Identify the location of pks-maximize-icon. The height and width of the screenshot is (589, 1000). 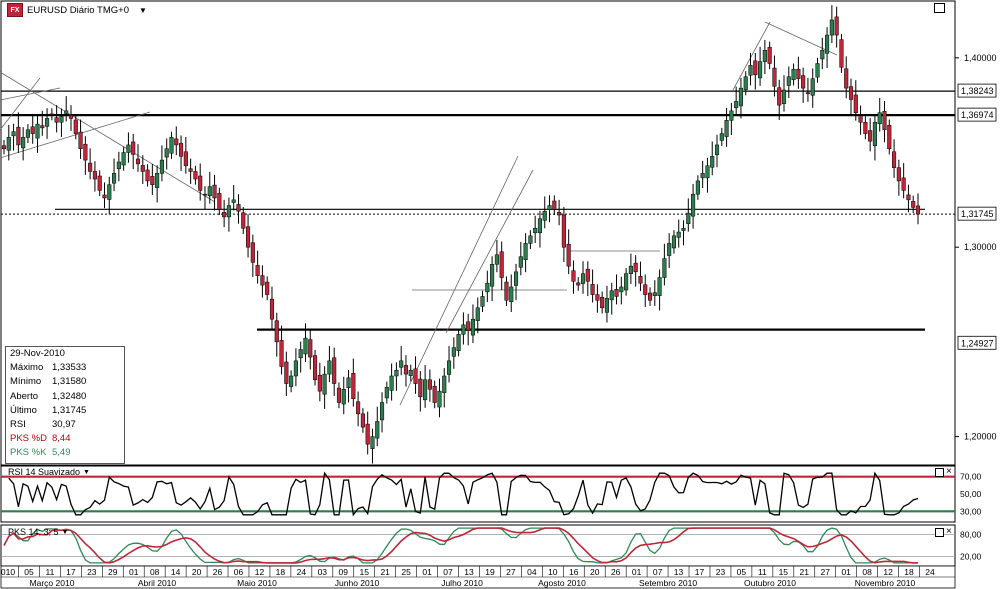
(939, 532).